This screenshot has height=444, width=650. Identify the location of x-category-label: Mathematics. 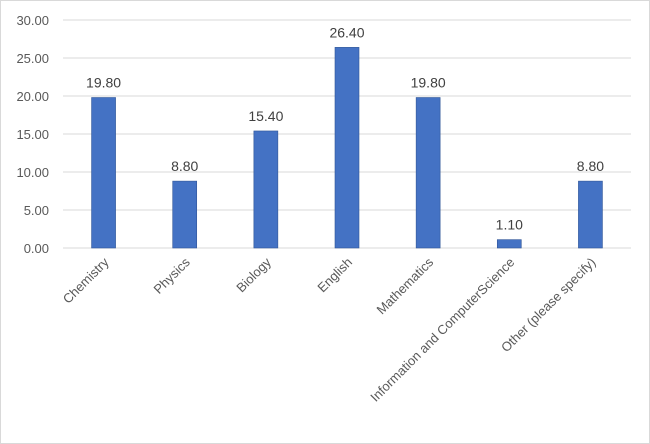
(405, 285).